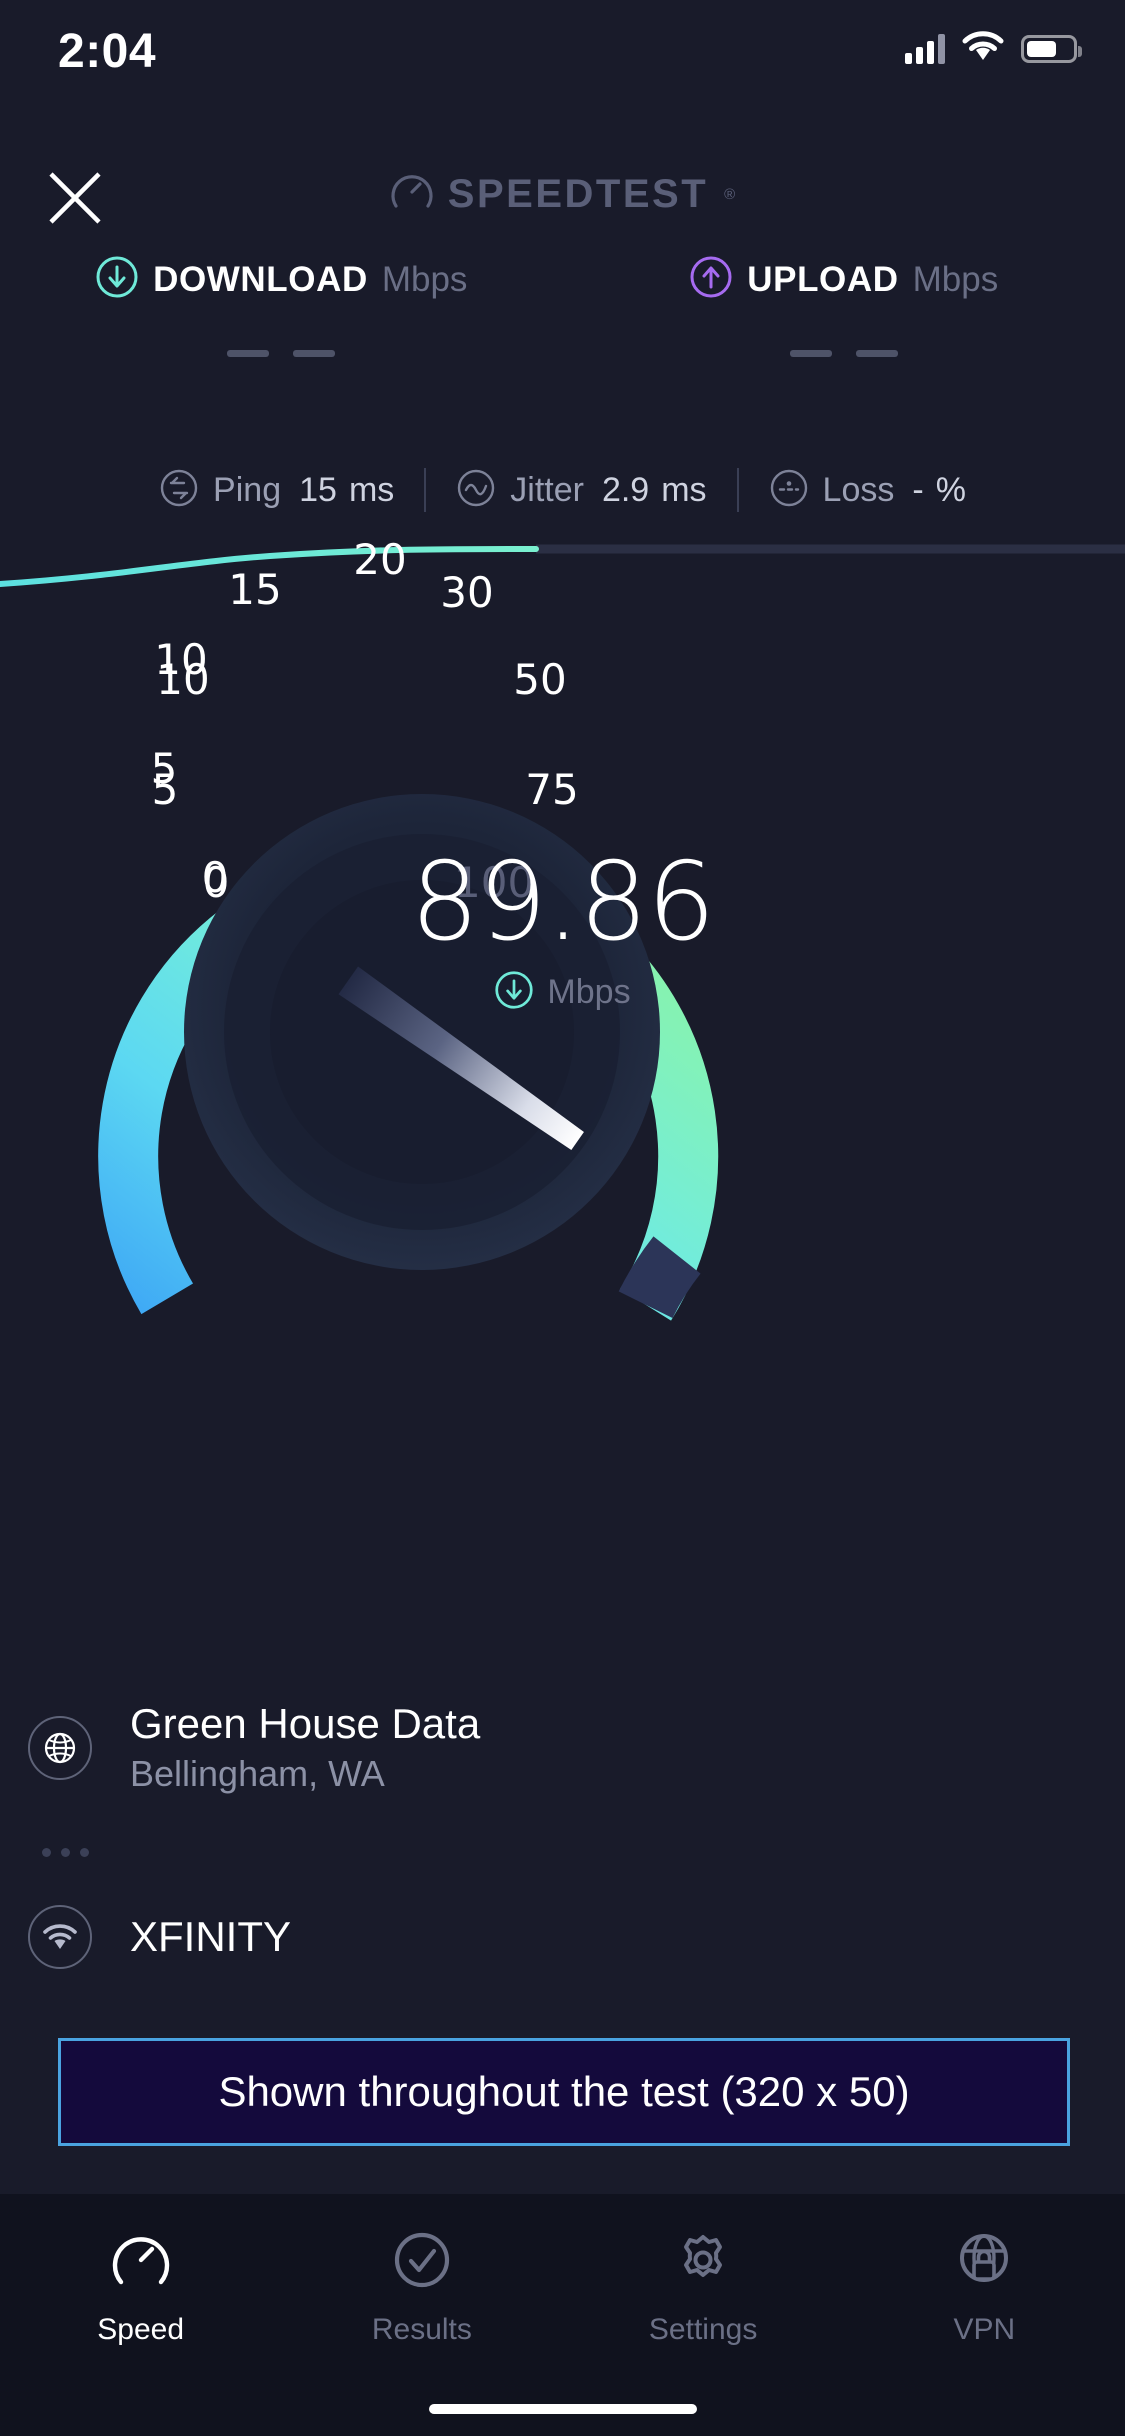 The width and height of the screenshot is (1125, 2436). I want to click on check-circle-icon, so click(422, 2262).